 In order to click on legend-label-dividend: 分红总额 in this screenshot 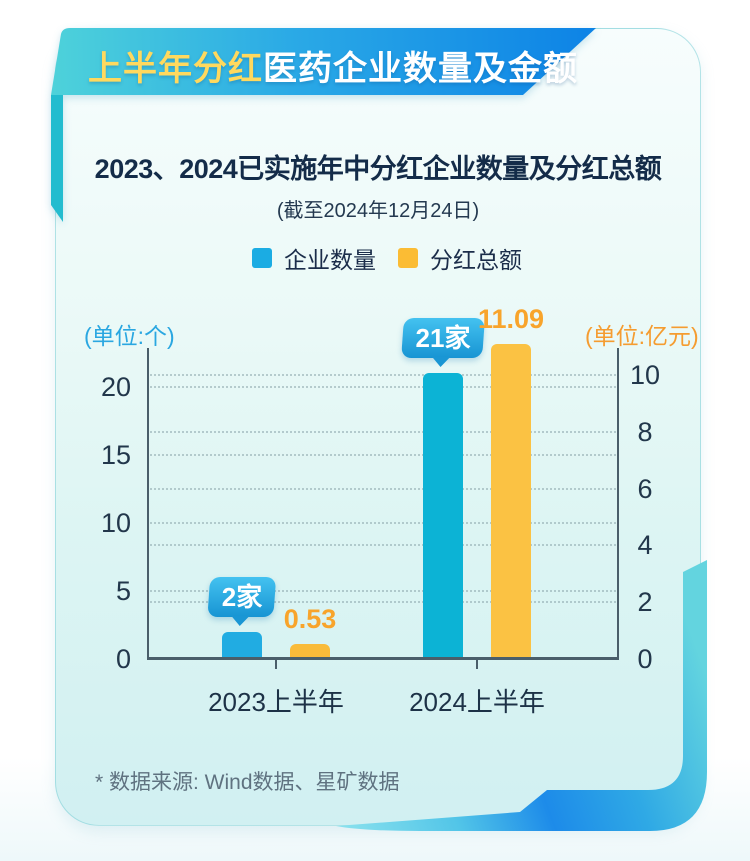, I will do `click(476, 260)`.